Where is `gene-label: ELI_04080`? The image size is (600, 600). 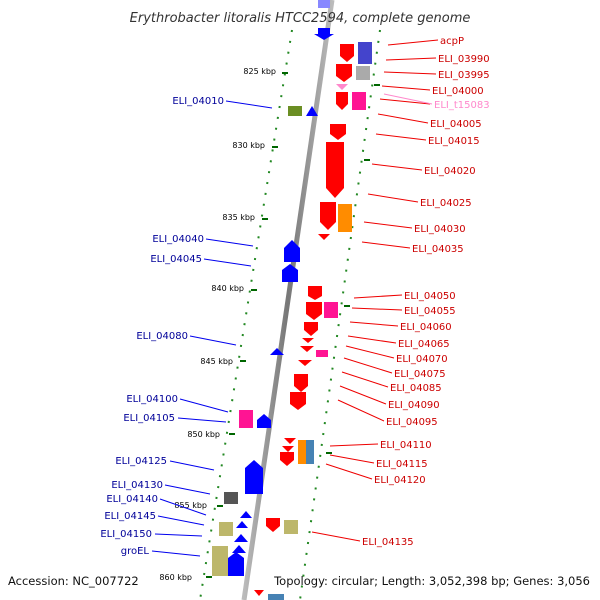
gene-label: ELI_04080 is located at coordinates (162, 336).